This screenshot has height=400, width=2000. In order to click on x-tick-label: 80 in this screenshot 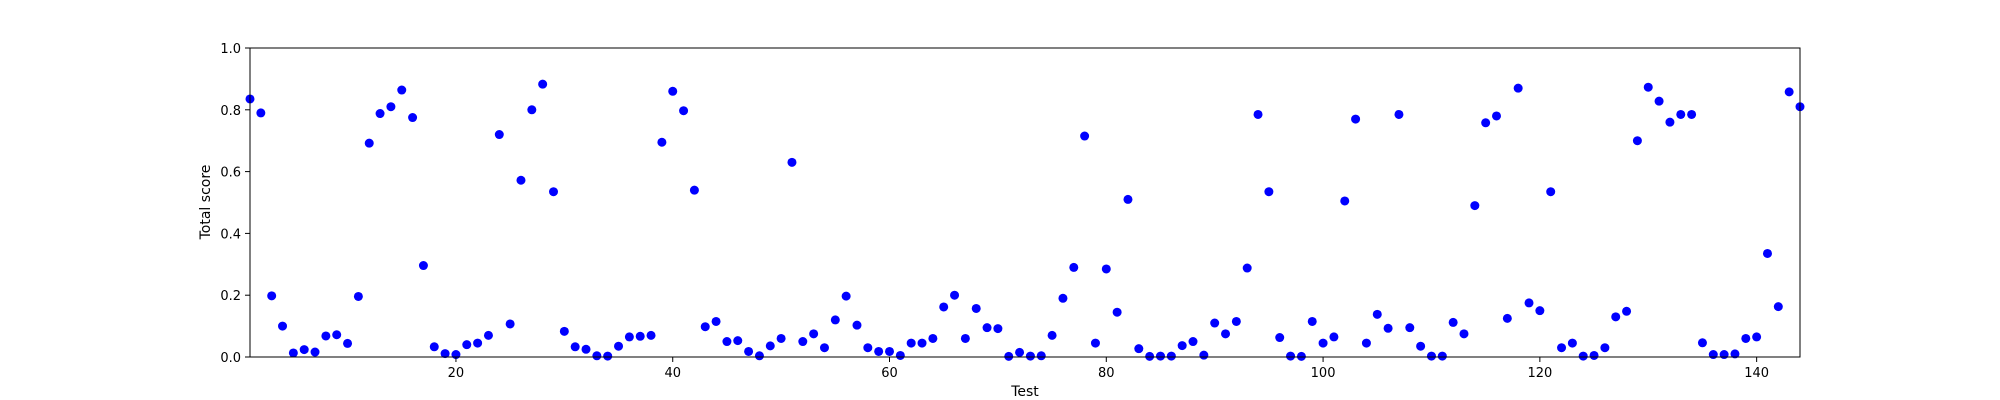, I will do `click(1106, 373)`.